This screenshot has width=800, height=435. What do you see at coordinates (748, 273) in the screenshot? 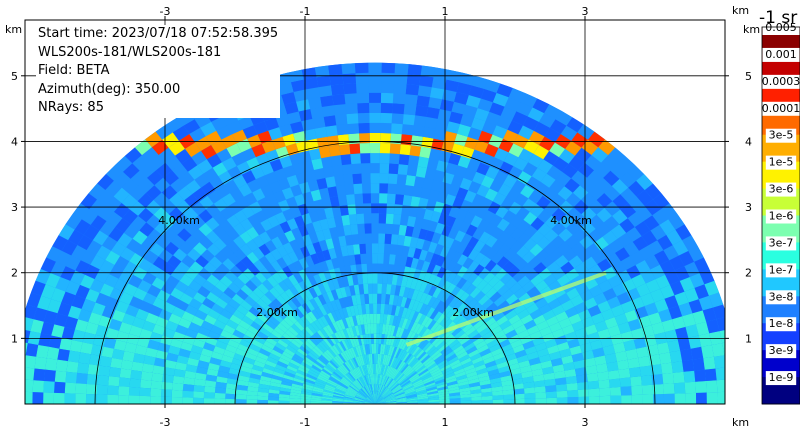
I see `y-tick-label-right: 2` at bounding box center [748, 273].